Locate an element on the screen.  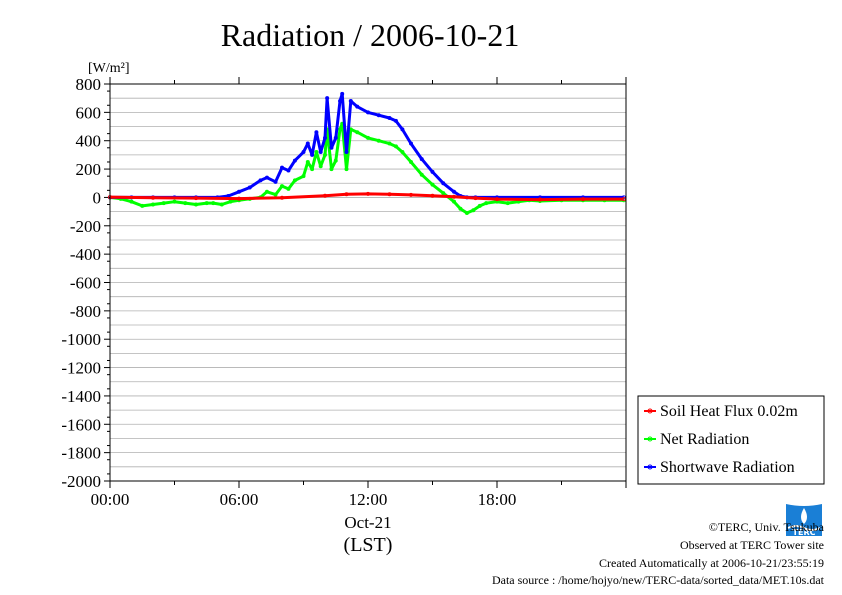
y-tick-label: -1600 is located at coordinates (81, 424).